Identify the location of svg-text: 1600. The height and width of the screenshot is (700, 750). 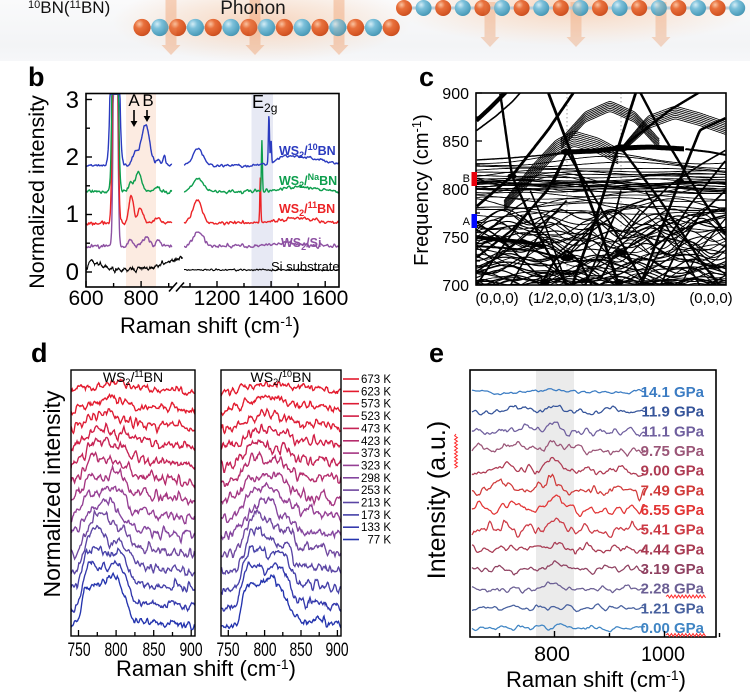
(325, 298).